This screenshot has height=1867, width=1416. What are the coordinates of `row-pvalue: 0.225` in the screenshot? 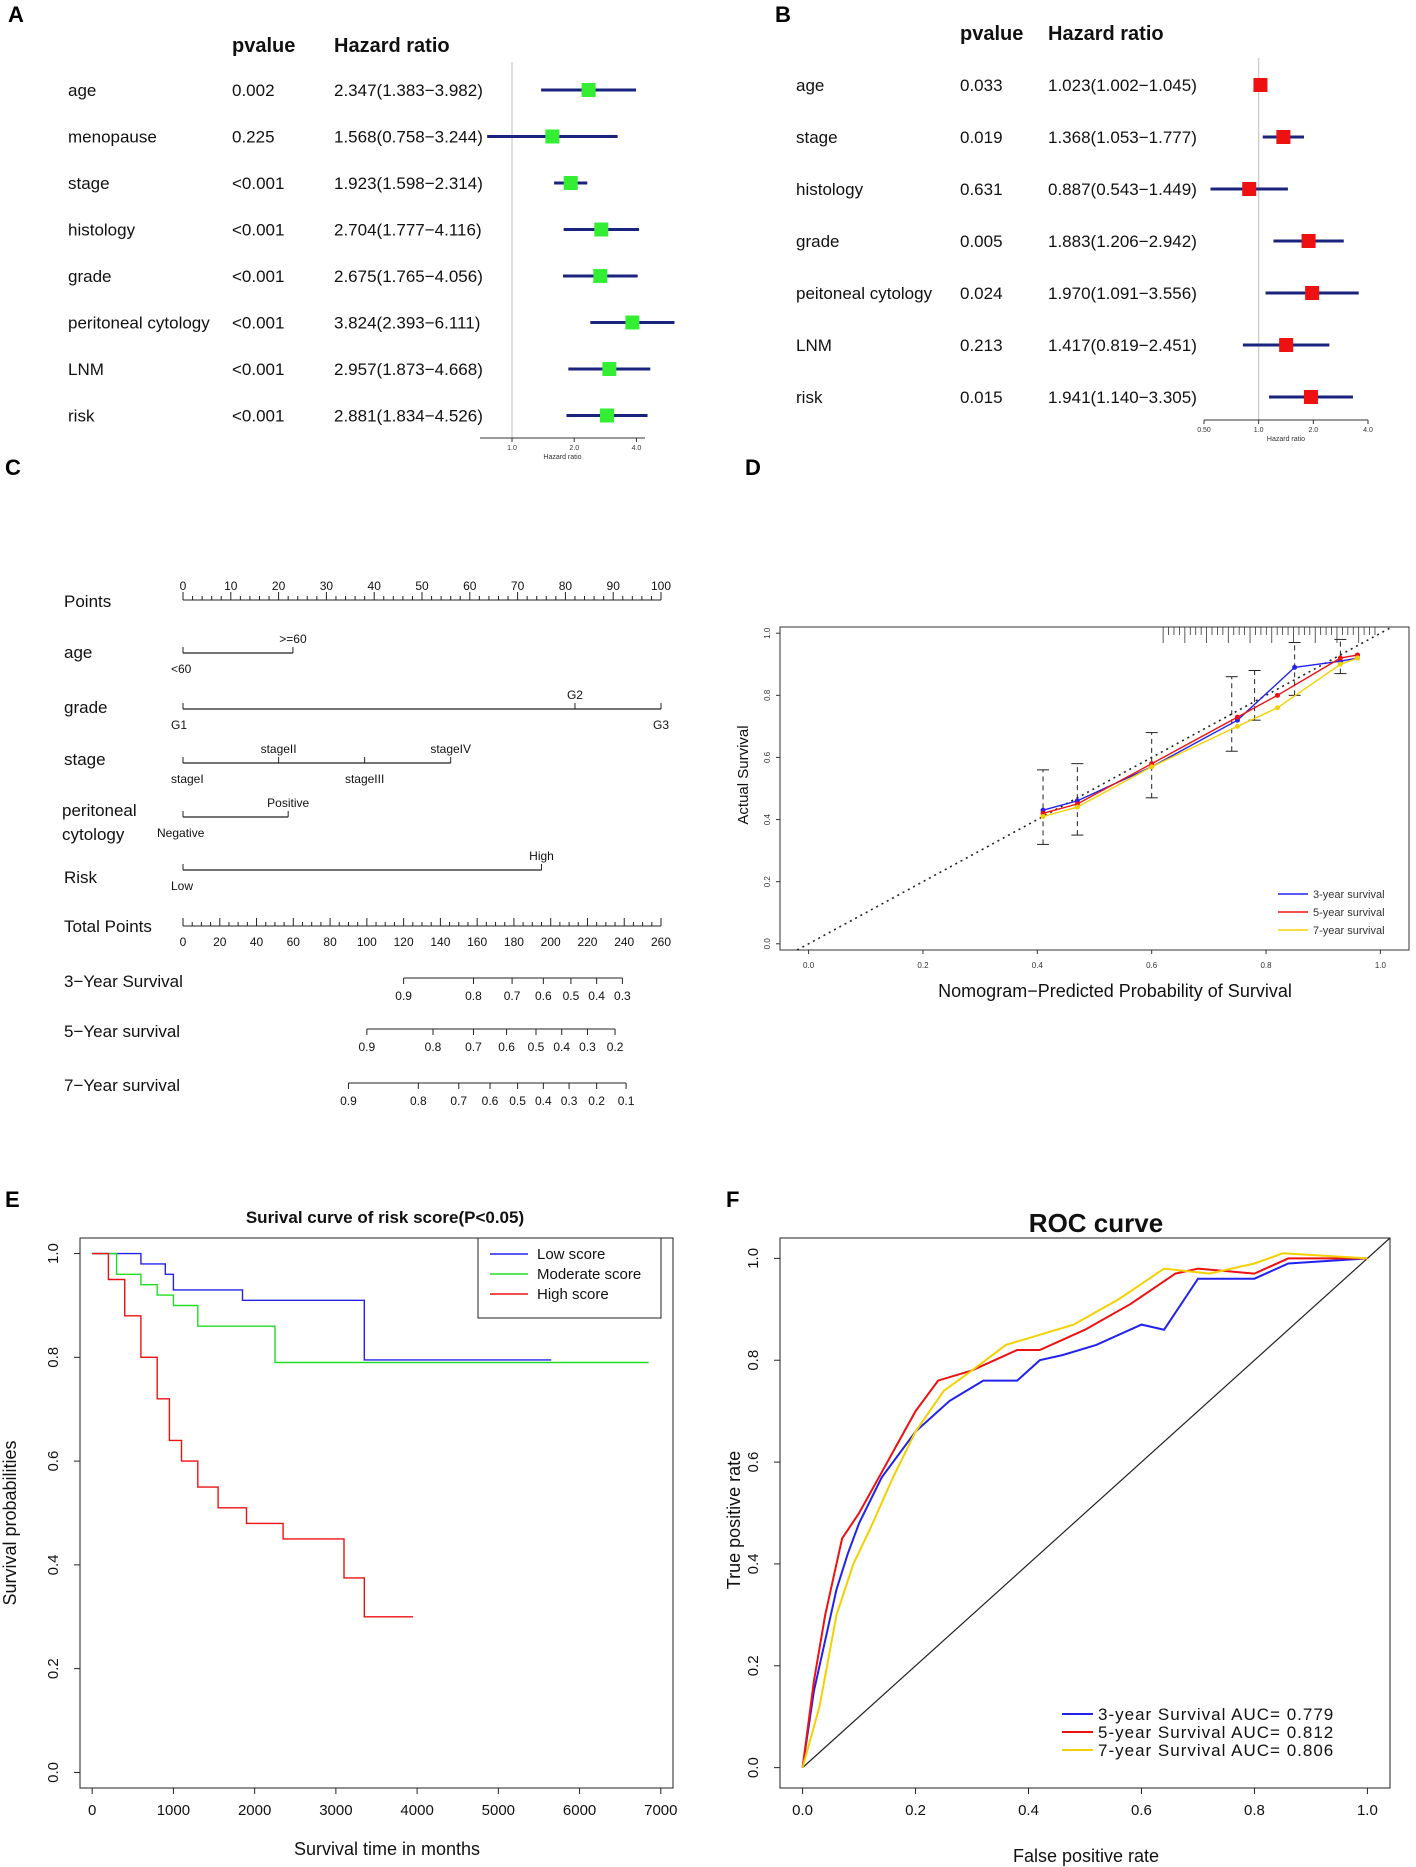 It's located at (253, 137).